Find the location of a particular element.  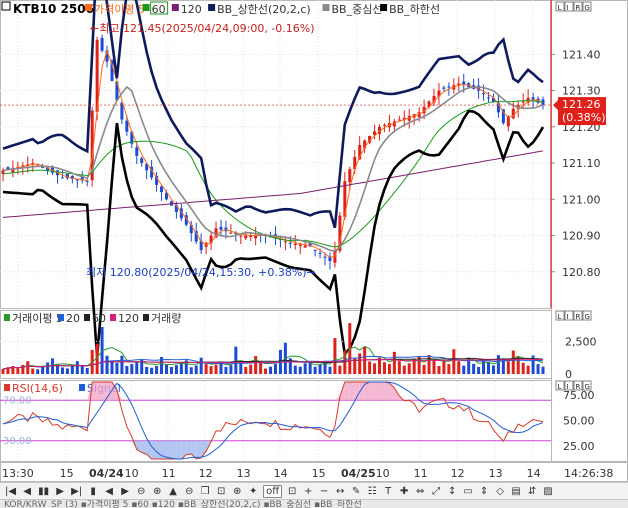

rsi-signal-line is located at coordinates (273, 420).